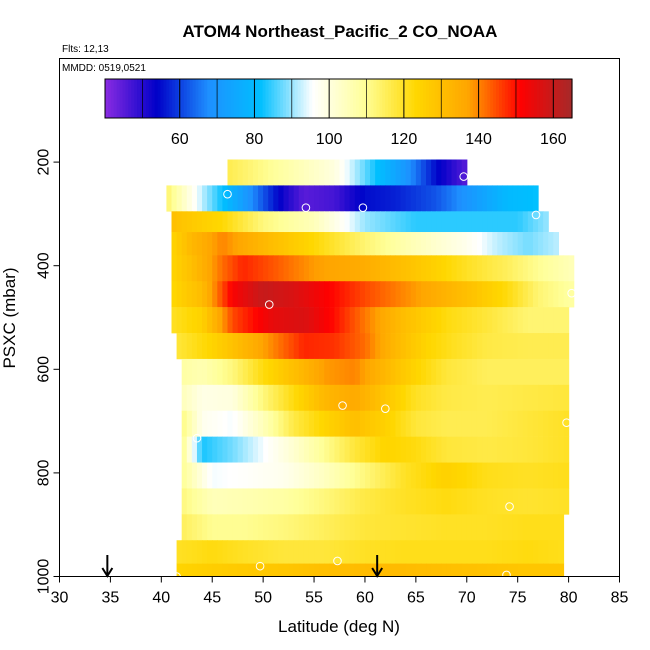 This screenshot has width=650, height=650. I want to click on sample-point, so click(536, 215).